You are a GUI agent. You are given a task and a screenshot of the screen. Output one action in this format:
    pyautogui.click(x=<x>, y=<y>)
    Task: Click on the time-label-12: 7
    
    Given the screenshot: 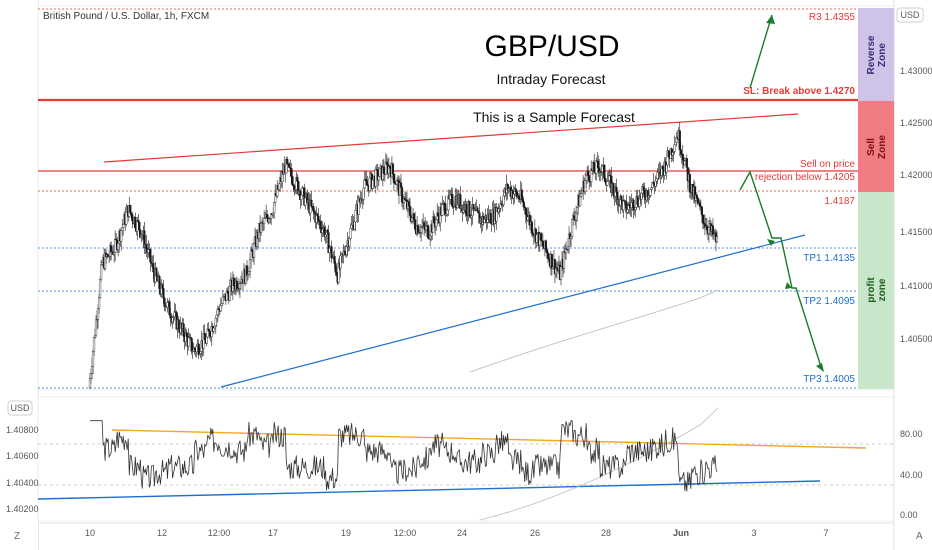 What is the action you would take?
    pyautogui.click(x=825, y=533)
    